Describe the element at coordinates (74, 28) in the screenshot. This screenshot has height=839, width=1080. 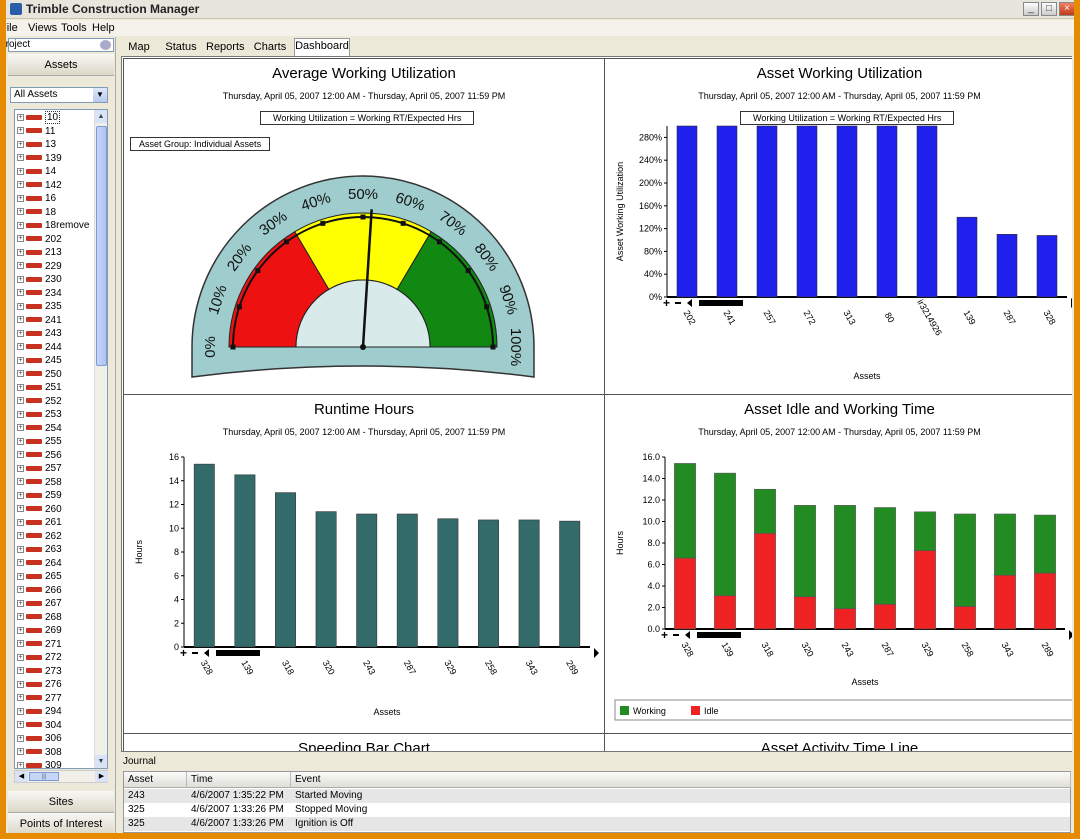
I see `menu-tools: Tools` at that location.